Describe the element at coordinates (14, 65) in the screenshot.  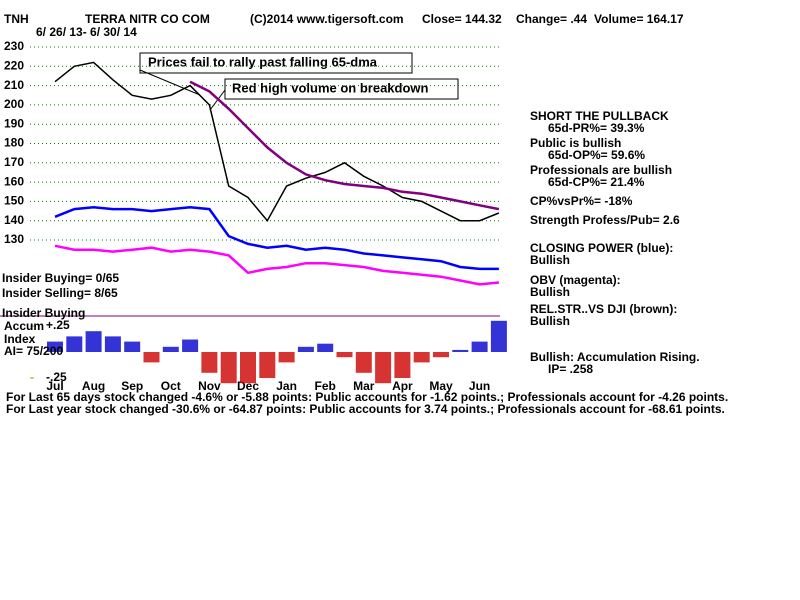
I see `y-tick-label: 220` at that location.